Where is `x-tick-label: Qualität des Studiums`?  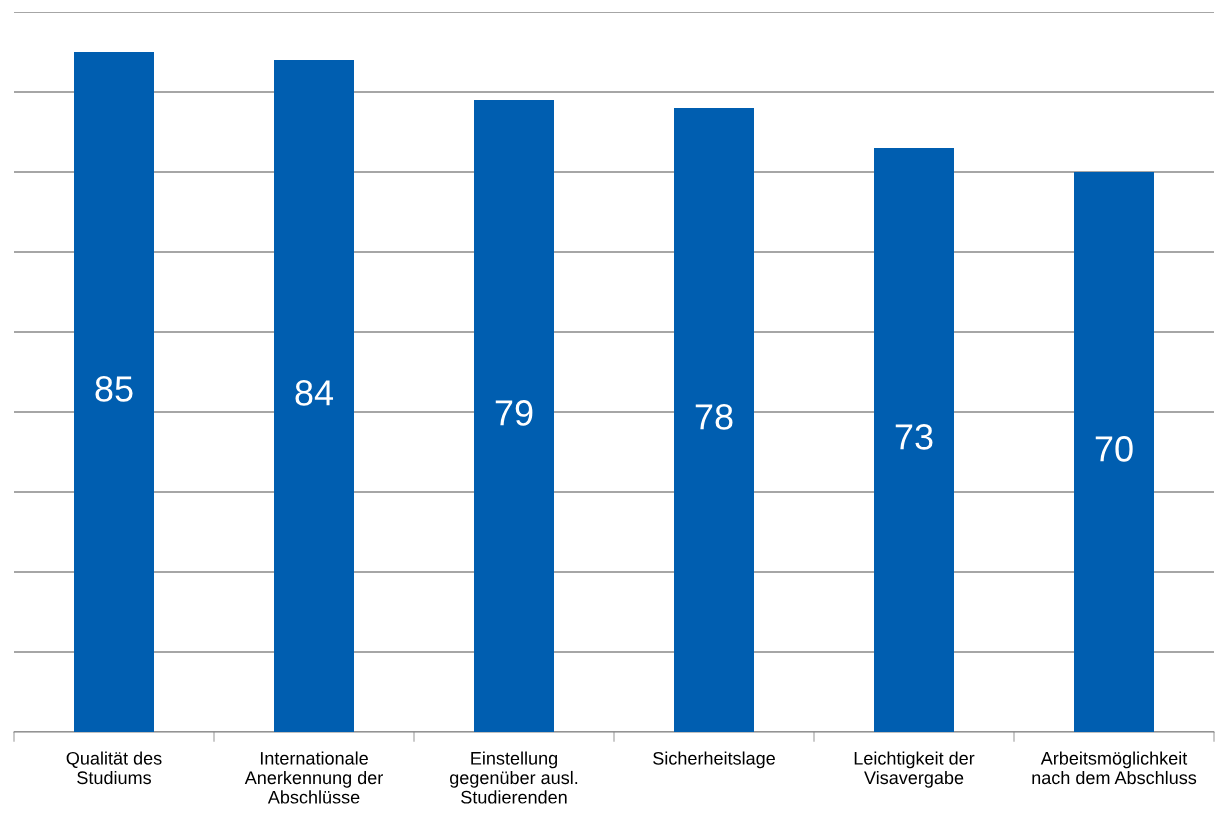
x-tick-label: Qualität des Studiums is located at coordinates (114, 768).